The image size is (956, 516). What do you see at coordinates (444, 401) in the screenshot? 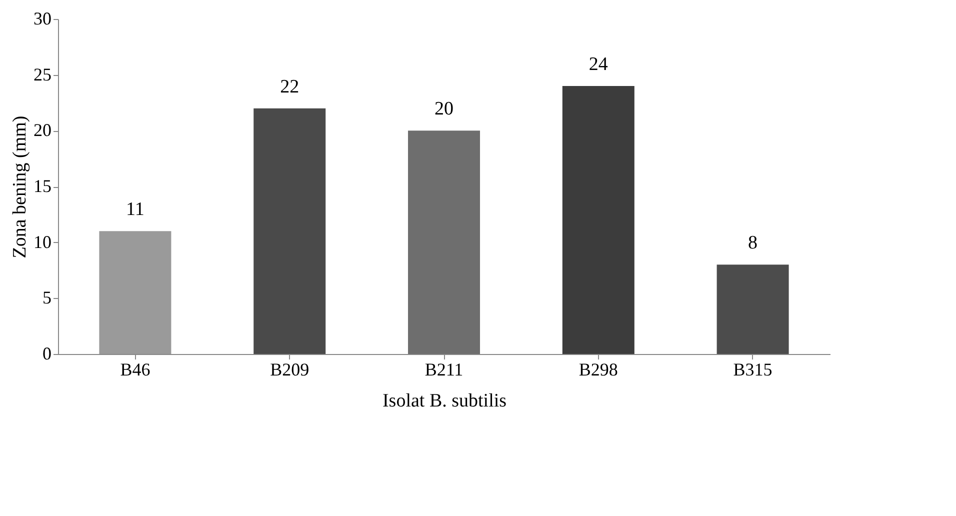
I see `x-axis-title: Isolat B. subtilis` at bounding box center [444, 401].